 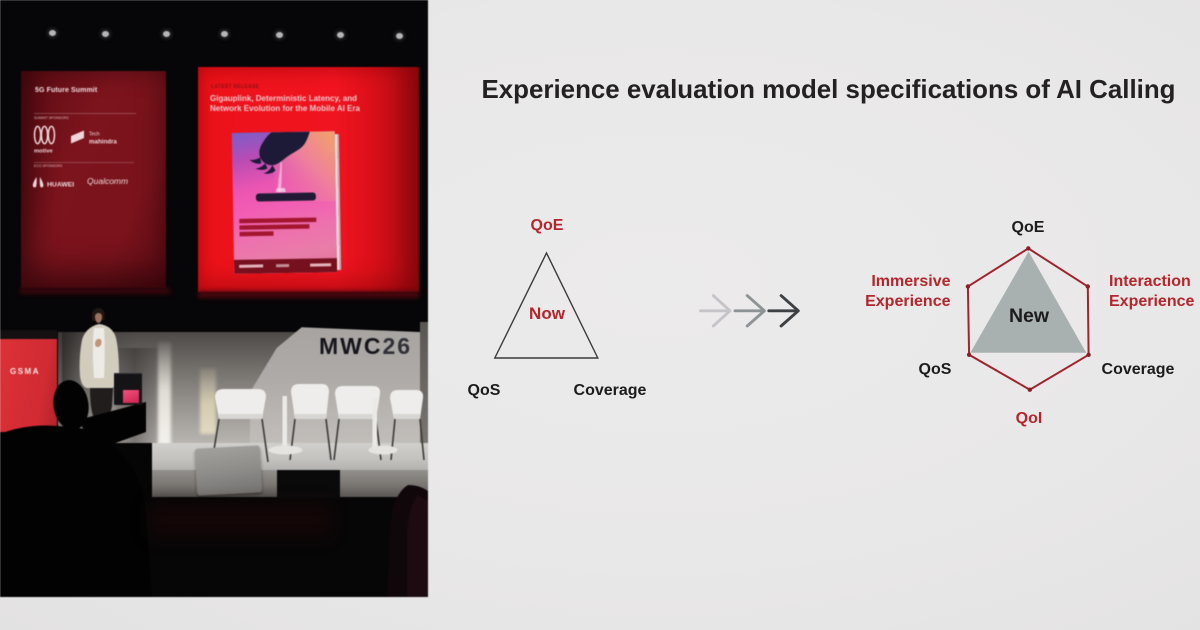 I want to click on svg-text: HUAWEI, so click(x=60, y=185).